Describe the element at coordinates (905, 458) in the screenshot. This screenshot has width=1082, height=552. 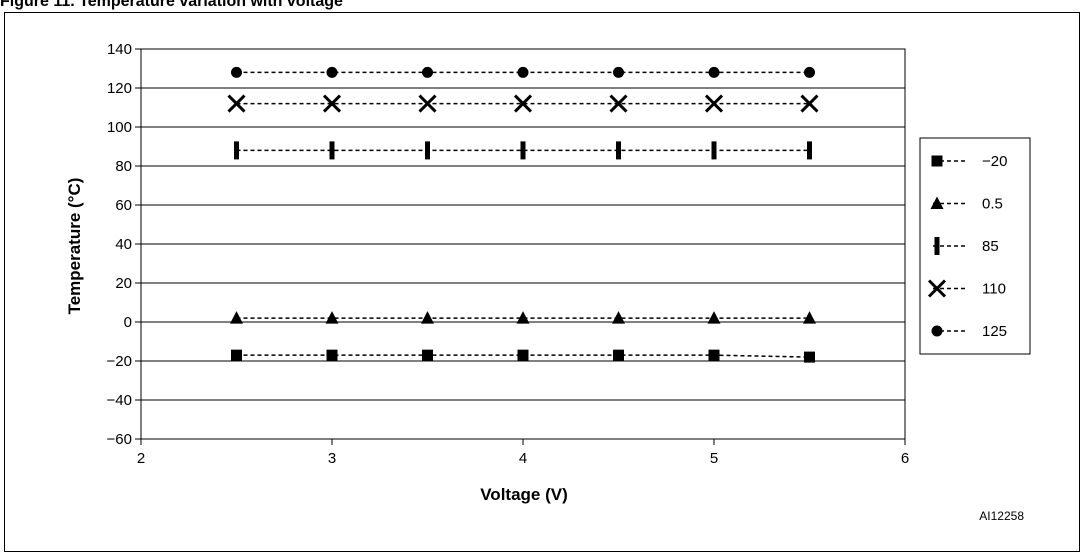
I see `x-tick-label: 6` at that location.